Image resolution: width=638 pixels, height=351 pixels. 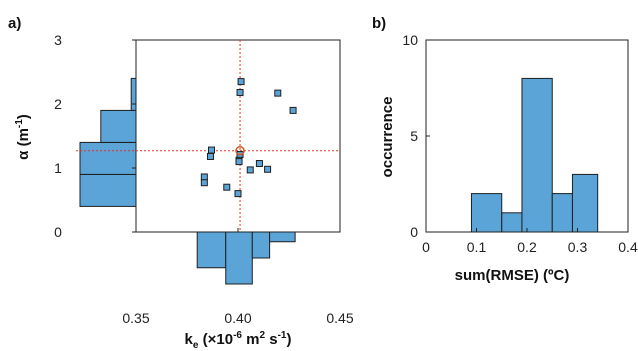 I want to click on panel-a-label: a), so click(x=14, y=23).